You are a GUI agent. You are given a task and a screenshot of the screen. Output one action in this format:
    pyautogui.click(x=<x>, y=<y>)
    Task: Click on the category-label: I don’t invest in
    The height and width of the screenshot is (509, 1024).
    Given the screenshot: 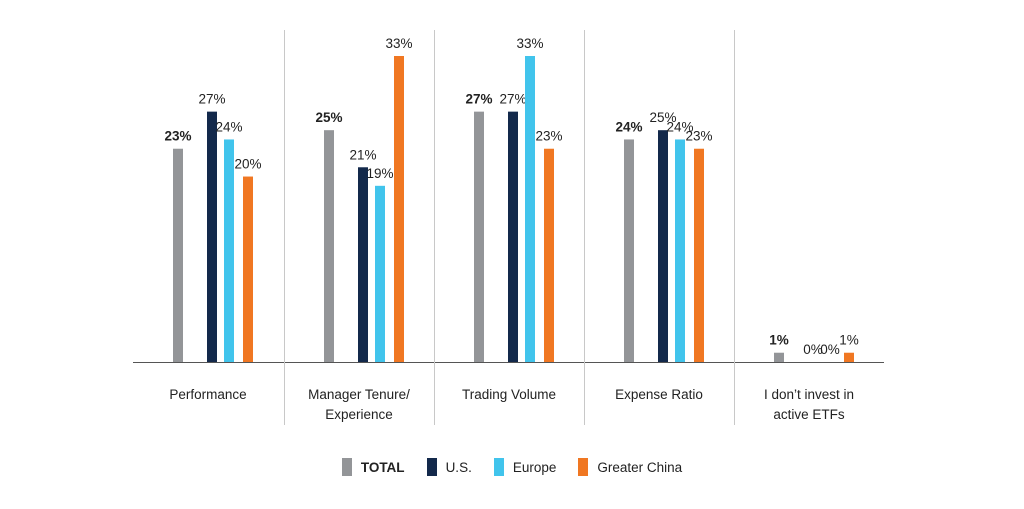 What is the action you would take?
    pyautogui.click(x=809, y=394)
    